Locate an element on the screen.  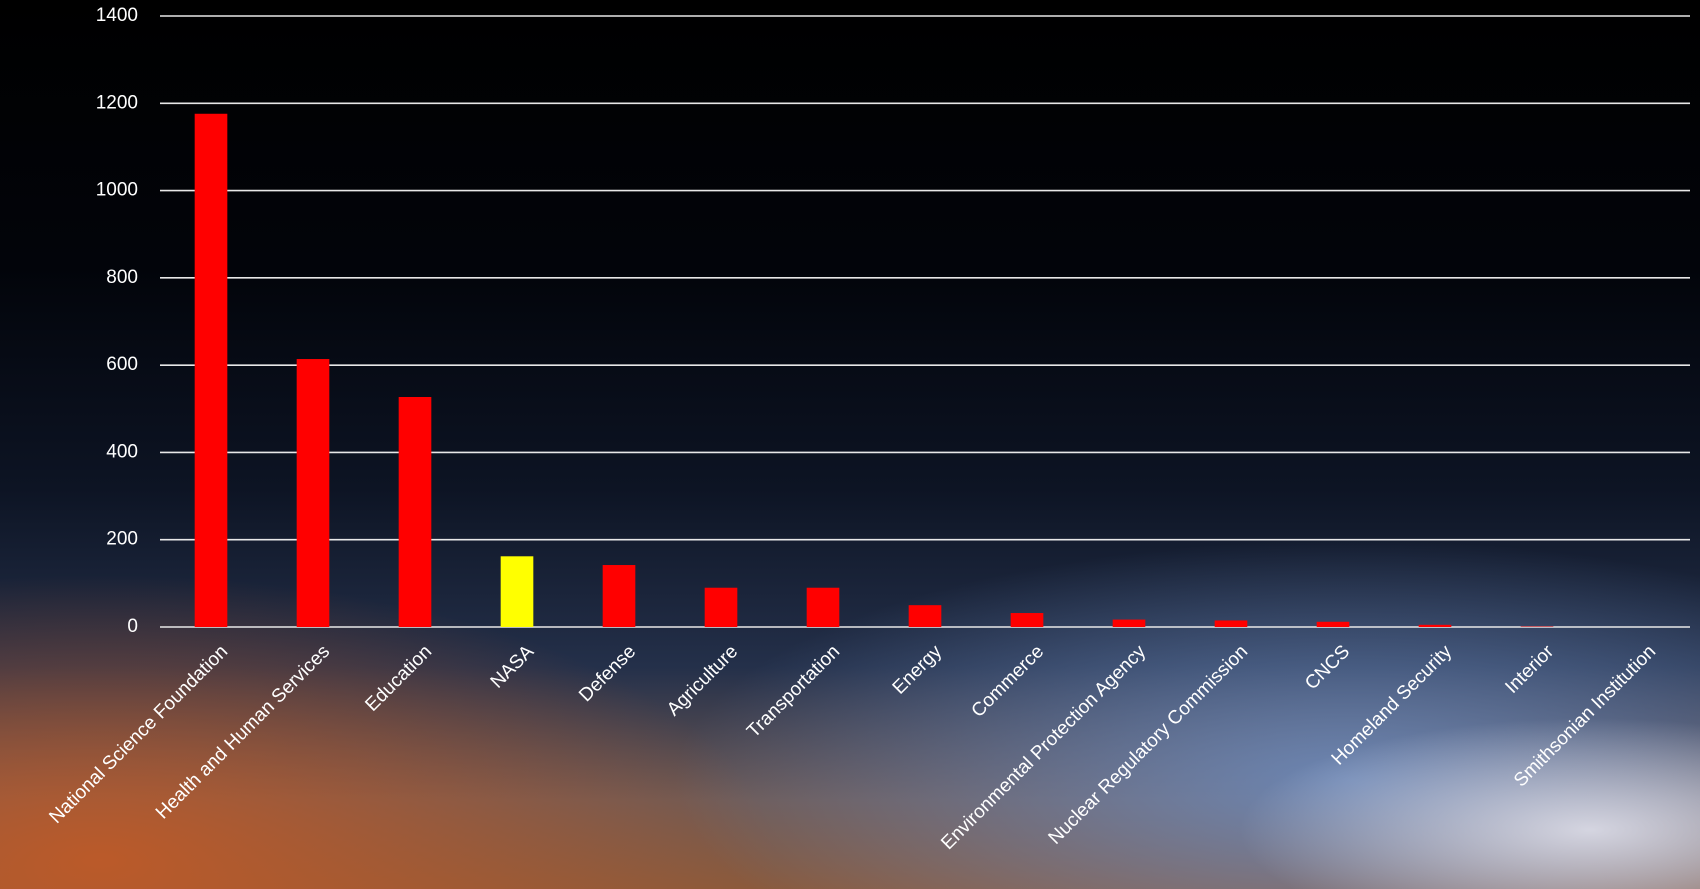
x-tick-label: Energy is located at coordinates (918, 670).